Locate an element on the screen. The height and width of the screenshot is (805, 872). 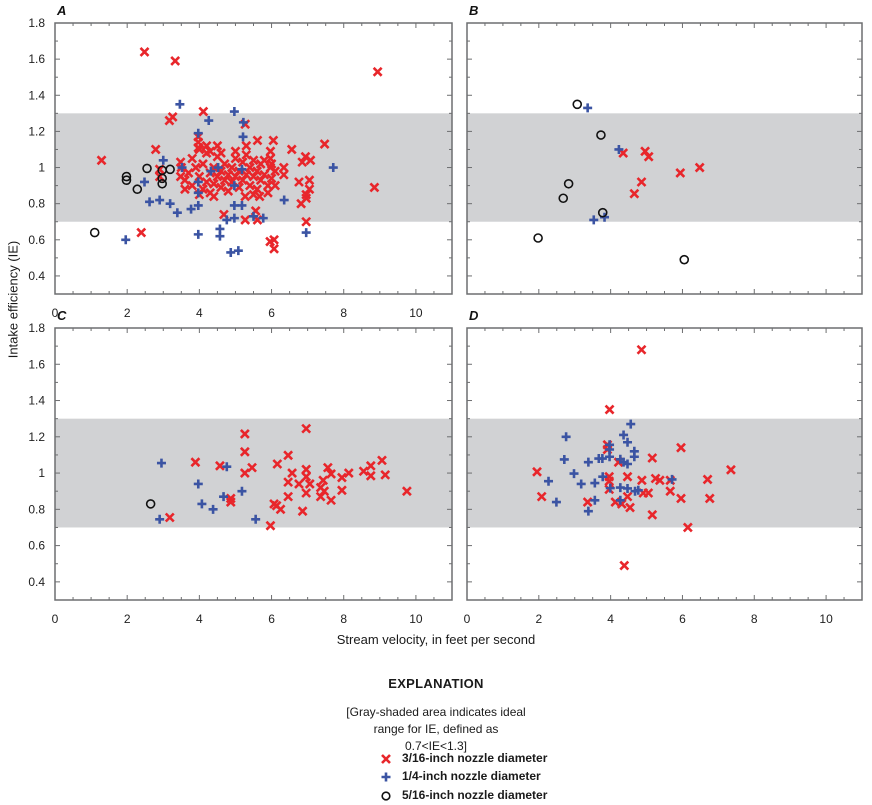
legend-item-3-16: 3/16-inch nozzle diameter is located at coordinates (463, 758).